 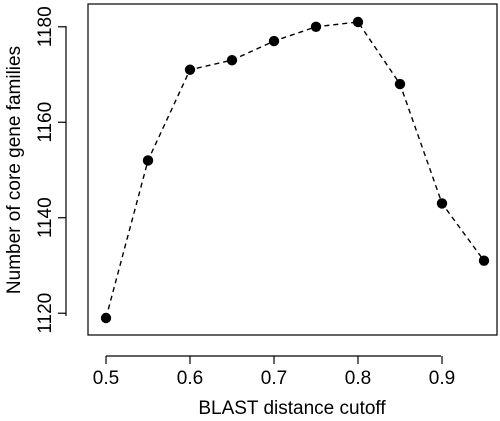 I want to click on x-tick-label: 0.5, so click(x=106, y=378).